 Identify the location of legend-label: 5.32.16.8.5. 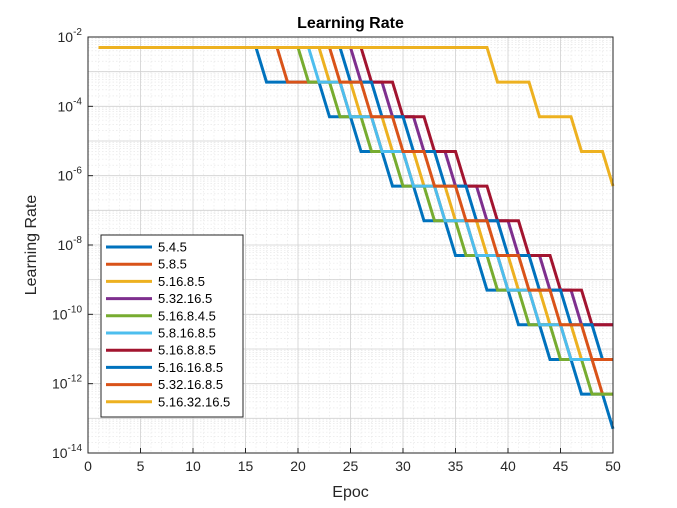
(190, 384).